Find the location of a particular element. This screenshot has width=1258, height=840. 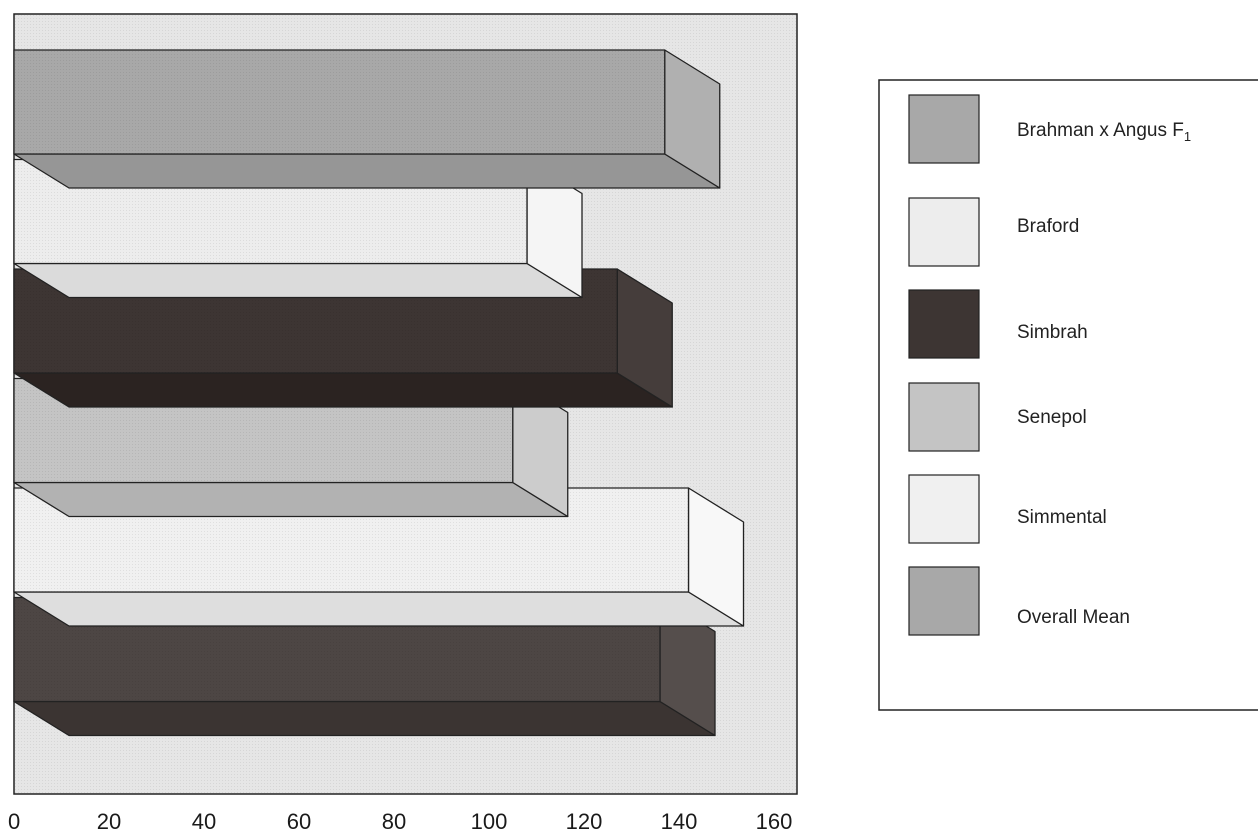

legend-label-overall-mean: Overall Mean is located at coordinates (1073, 617).